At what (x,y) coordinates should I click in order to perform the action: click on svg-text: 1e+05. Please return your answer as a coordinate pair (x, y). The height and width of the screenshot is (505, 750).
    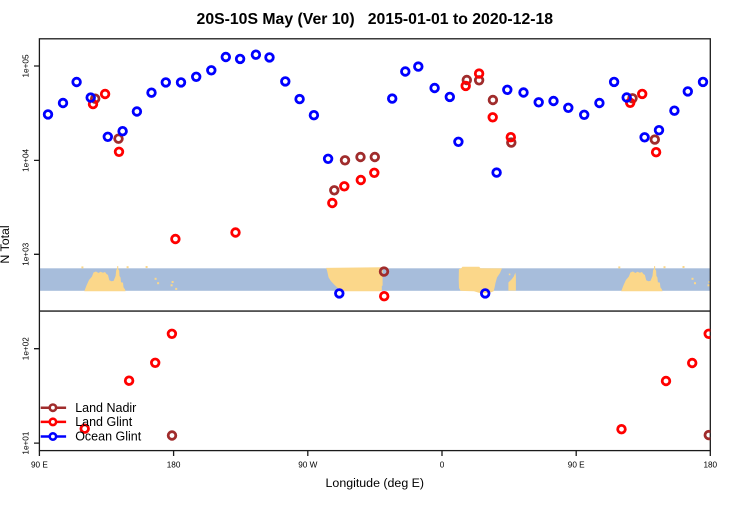
    Looking at the image, I should click on (26, 65).